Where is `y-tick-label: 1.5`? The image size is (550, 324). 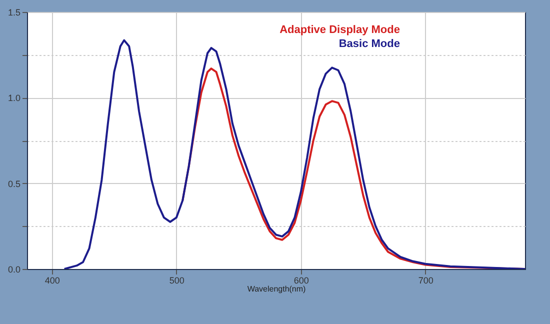 y-tick-label: 1.5 is located at coordinates (14, 13).